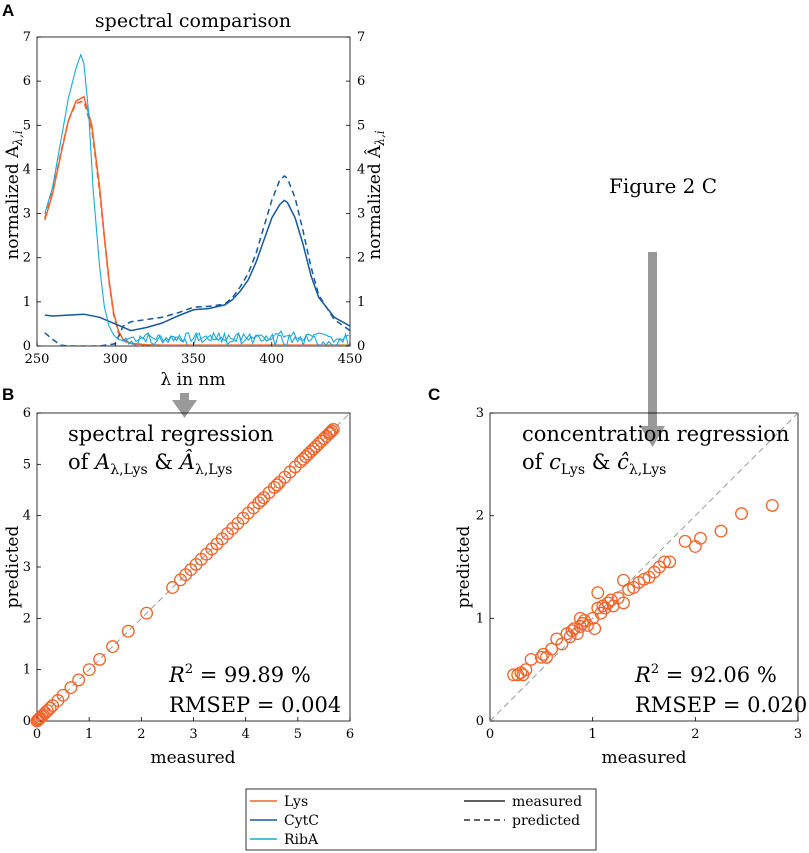 Image resolution: width=809 pixels, height=853 pixels. What do you see at coordinates (361, 169) in the screenshot?
I see `panel-a-ytick-label-right: 4` at bounding box center [361, 169].